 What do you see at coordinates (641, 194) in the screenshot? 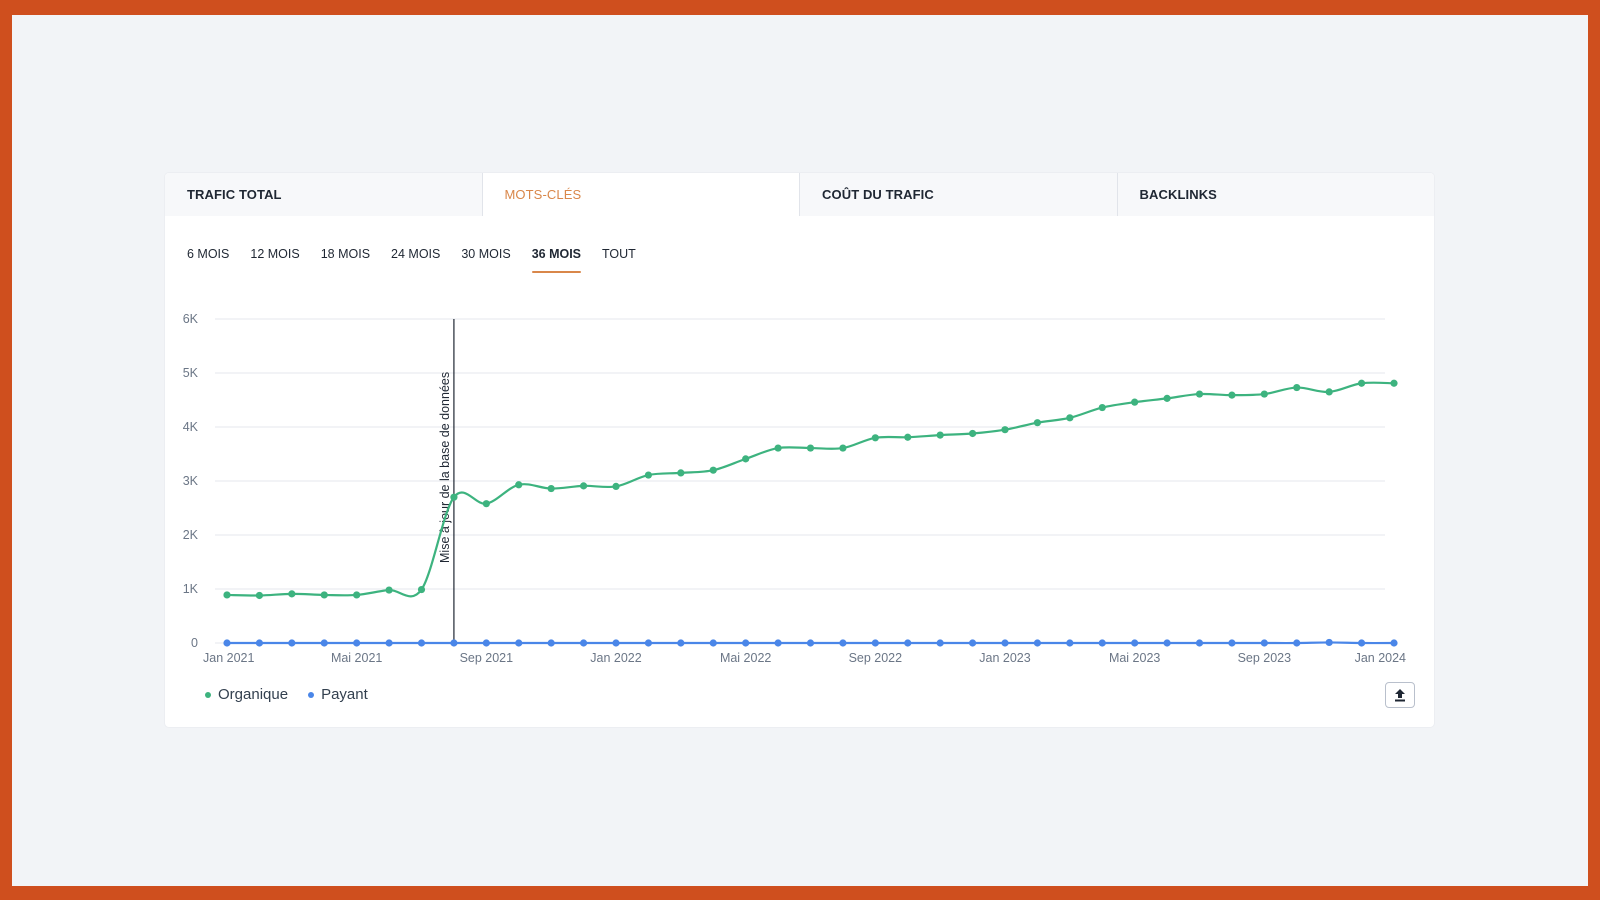
I see `tab-mots-cles: MOTS-CLÉS` at bounding box center [641, 194].